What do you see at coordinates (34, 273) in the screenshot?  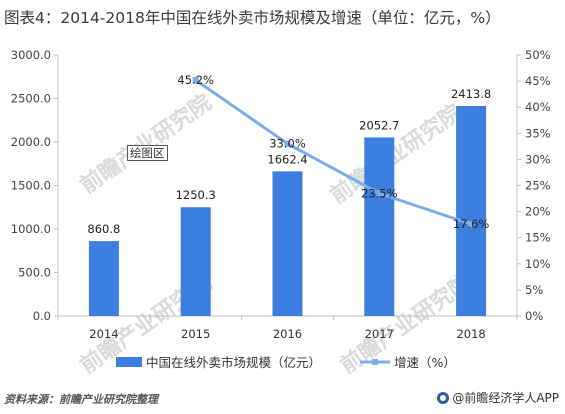 I see `y-left-tick-label: 500.0` at bounding box center [34, 273].